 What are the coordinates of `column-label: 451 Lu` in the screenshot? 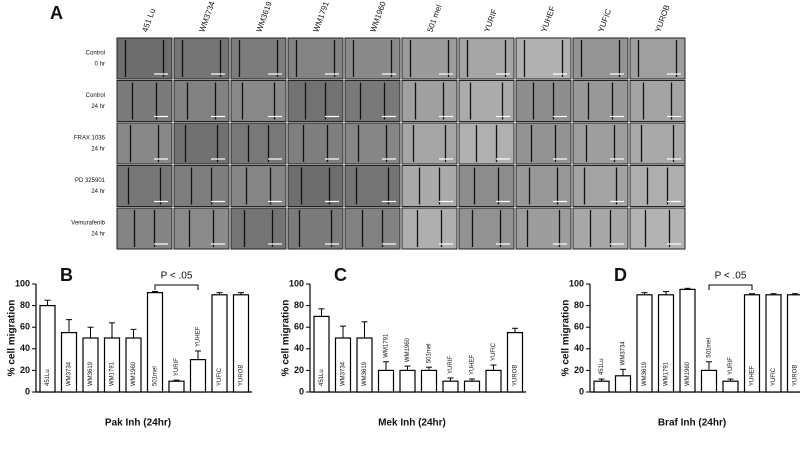 It's located at (148, 20).